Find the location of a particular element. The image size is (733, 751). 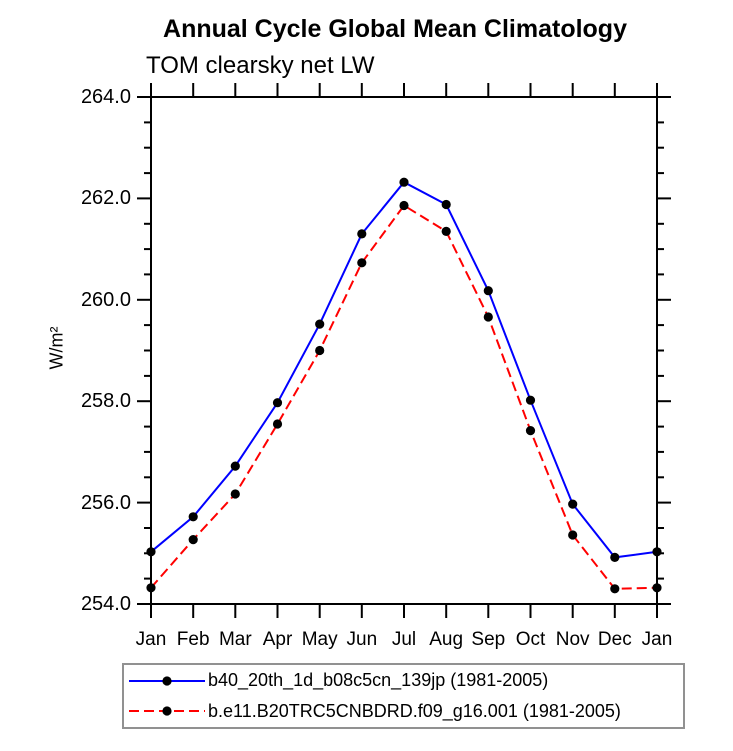

legend-label: b40_20th_1d_b08c5cn_139jp (1981-2005) is located at coordinates (378, 680).